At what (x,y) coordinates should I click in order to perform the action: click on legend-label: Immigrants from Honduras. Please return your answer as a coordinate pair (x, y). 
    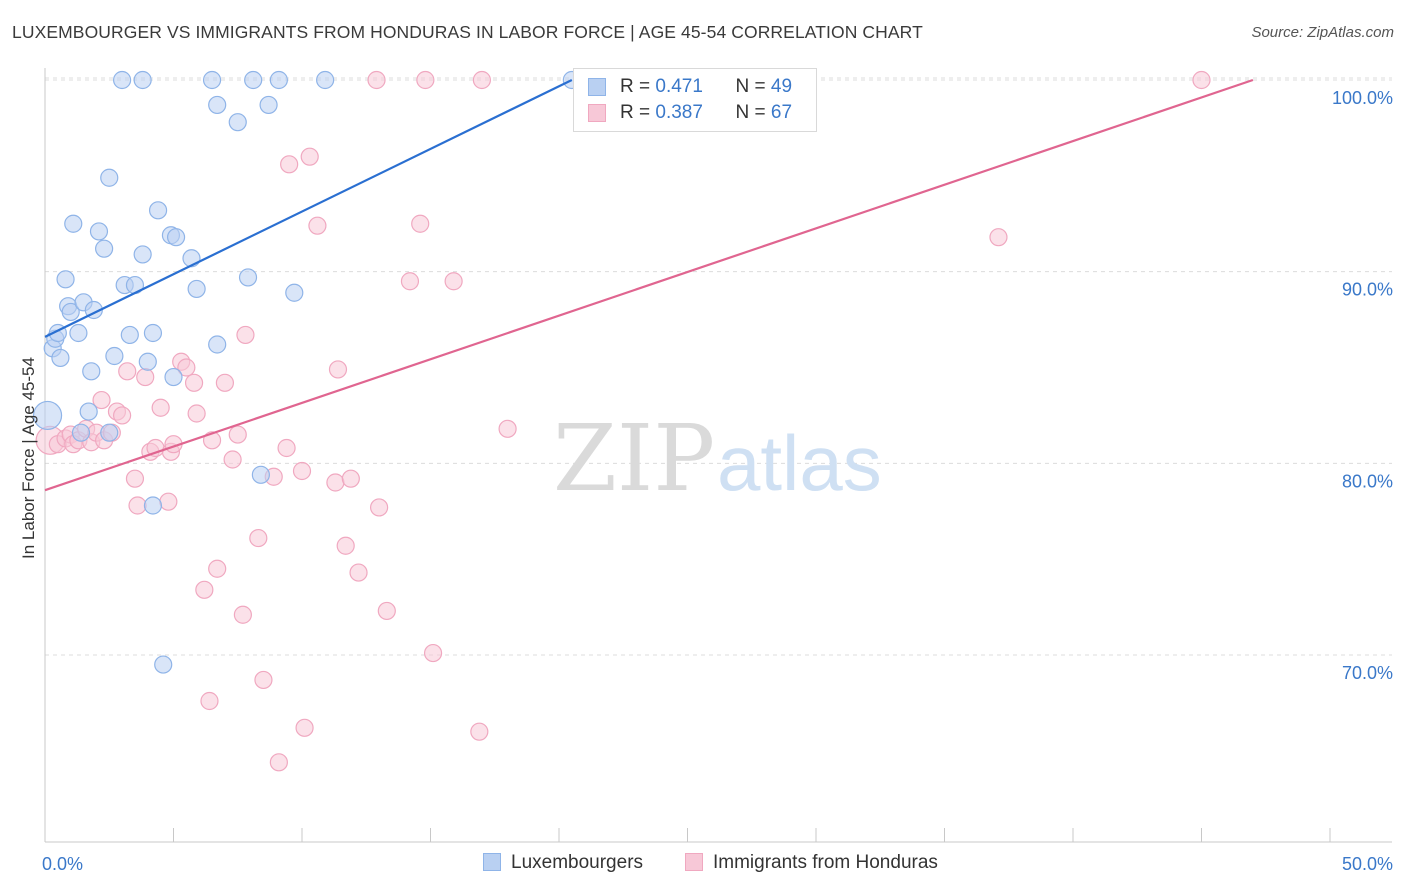
    Looking at the image, I should click on (825, 862).